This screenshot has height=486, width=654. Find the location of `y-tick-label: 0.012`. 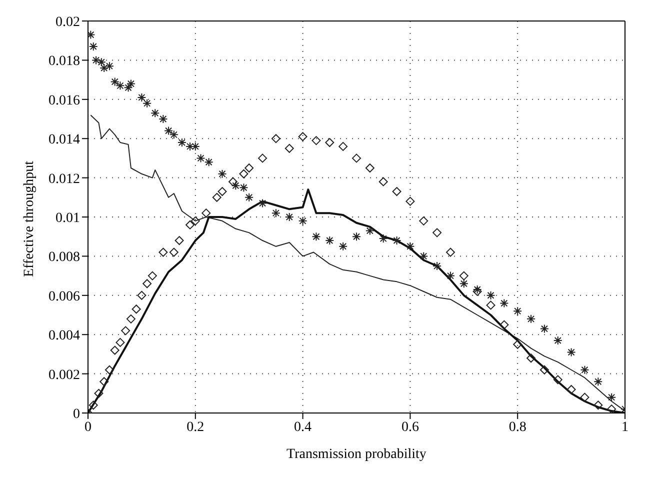

y-tick-label: 0.012 is located at coordinates (64, 179).